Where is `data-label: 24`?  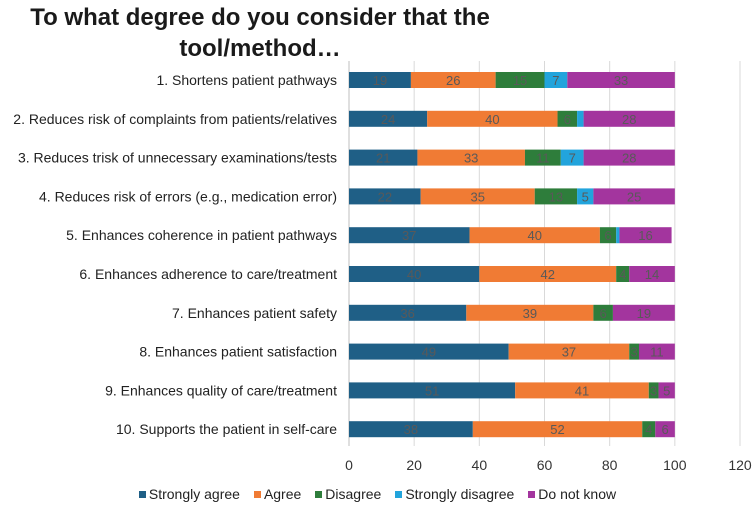
data-label: 24 is located at coordinates (388, 119).